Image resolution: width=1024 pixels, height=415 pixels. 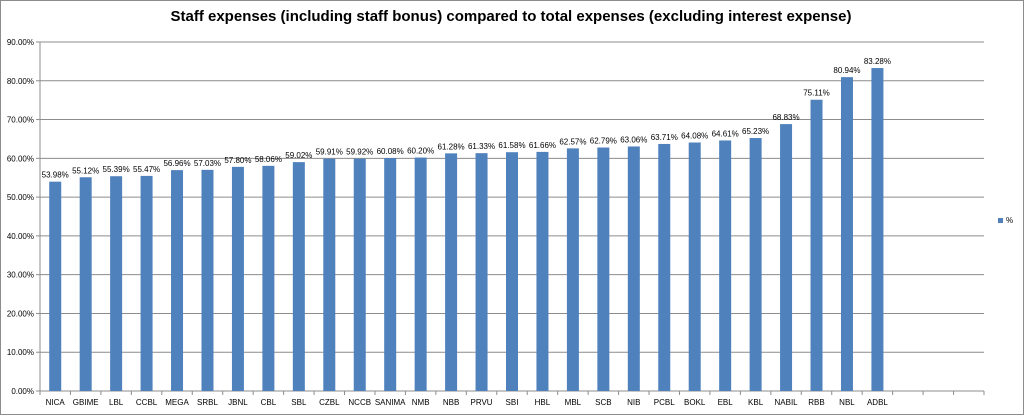 I want to click on data-label: 59.91%, so click(x=329, y=152).